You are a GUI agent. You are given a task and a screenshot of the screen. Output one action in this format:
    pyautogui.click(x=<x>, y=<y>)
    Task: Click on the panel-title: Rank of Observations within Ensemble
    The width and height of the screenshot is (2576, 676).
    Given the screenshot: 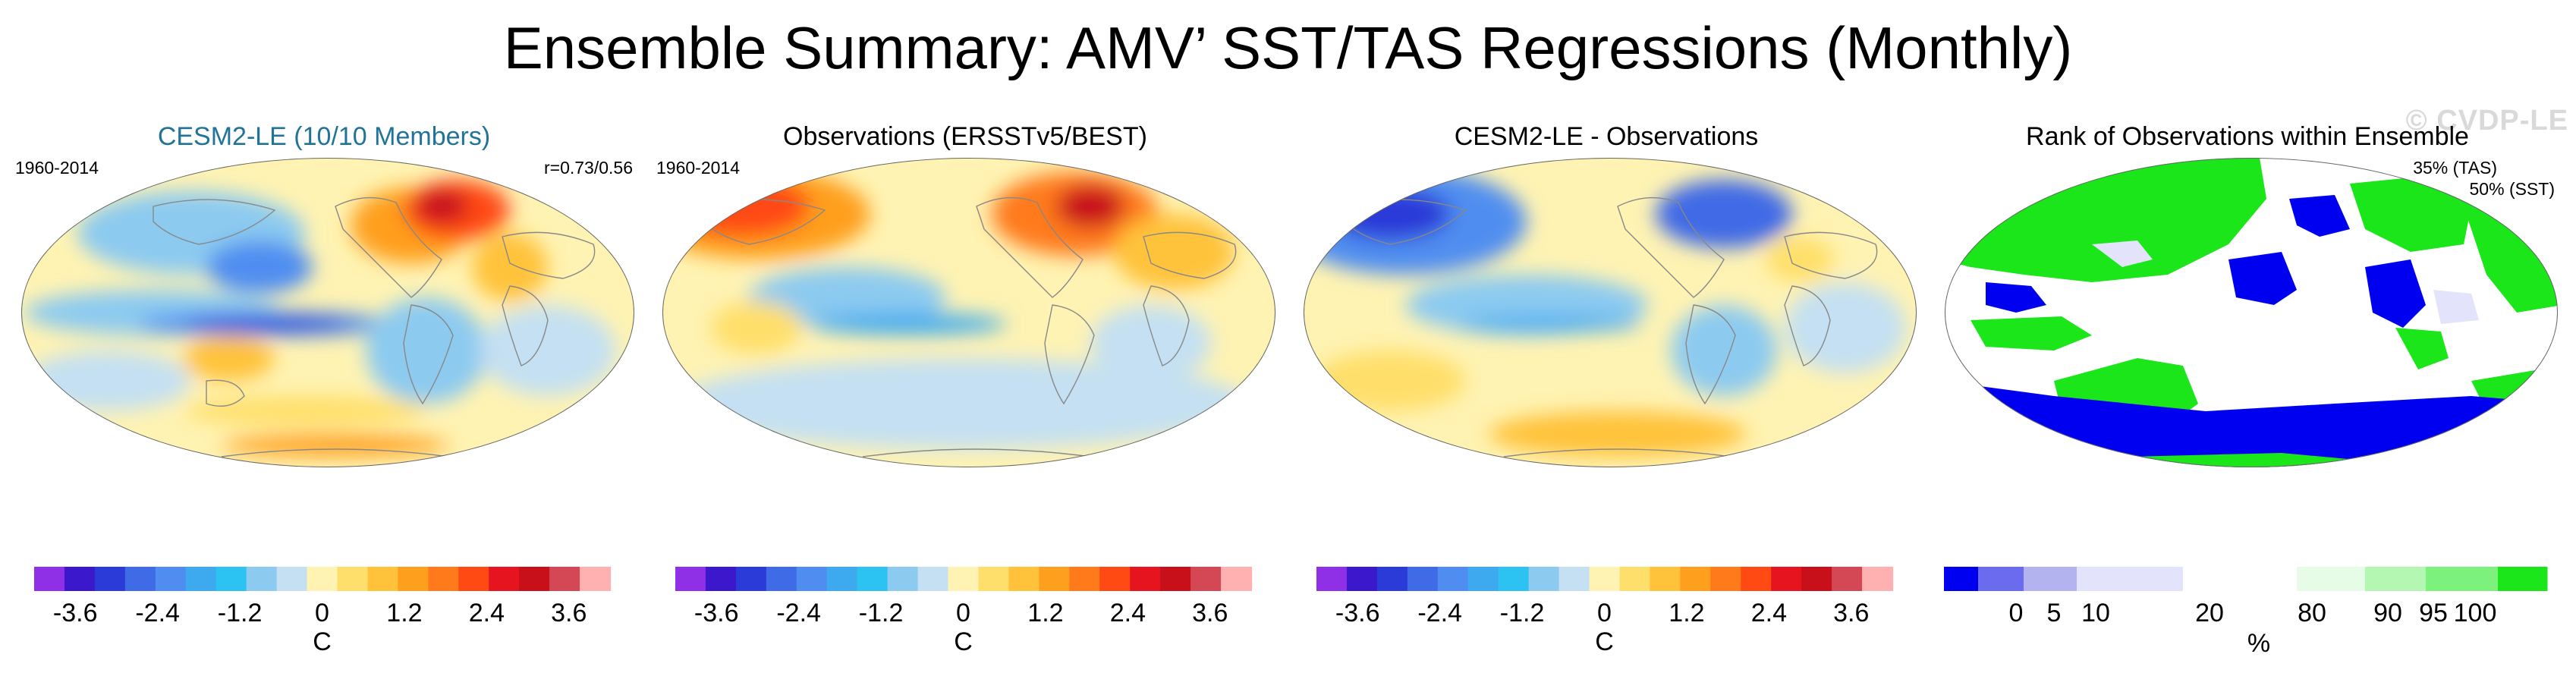 What is the action you would take?
    pyautogui.click(x=2247, y=136)
    